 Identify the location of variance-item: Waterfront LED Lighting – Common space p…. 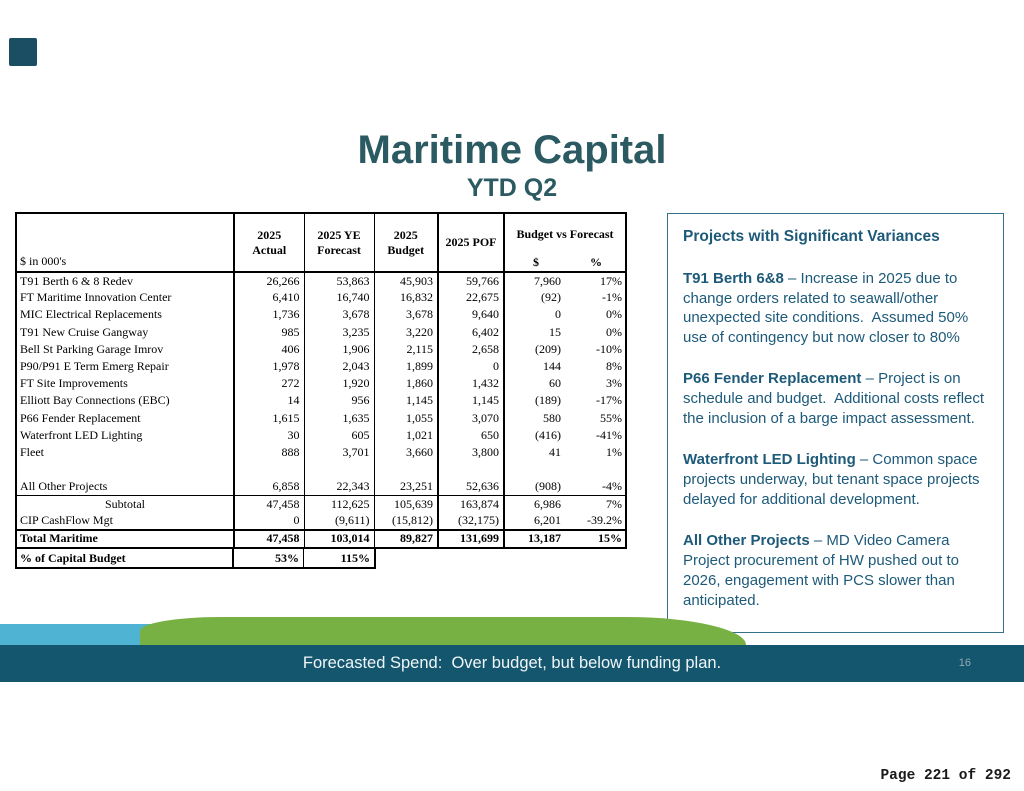
(836, 480).